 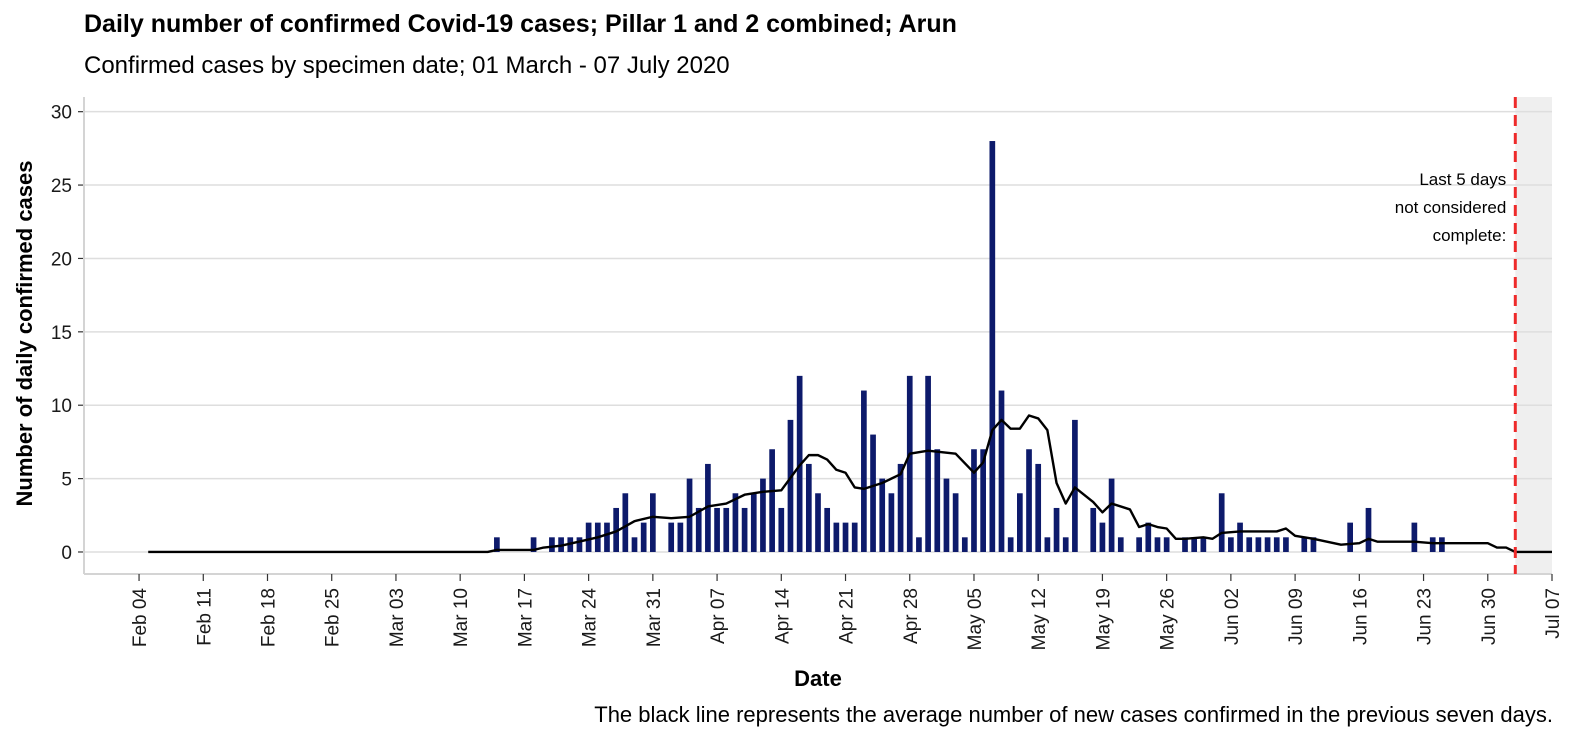 I want to click on x-tick-label: Feb 18, so click(x=269, y=617).